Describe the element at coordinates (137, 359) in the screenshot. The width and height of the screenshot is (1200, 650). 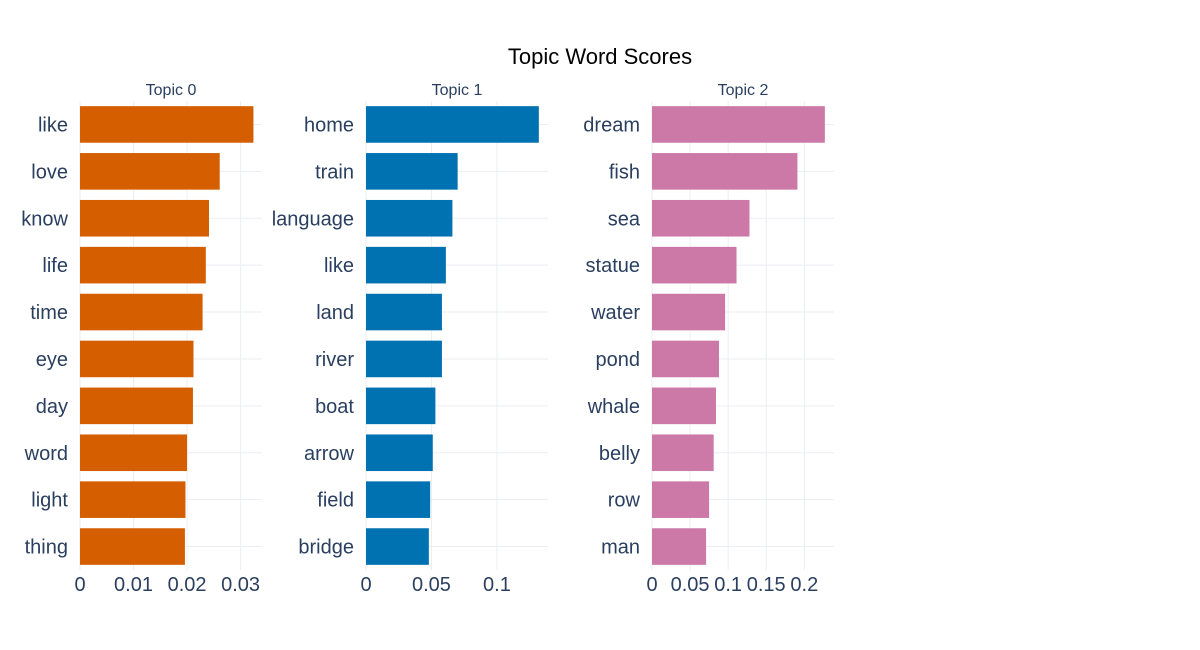
I see `bar-eye` at that location.